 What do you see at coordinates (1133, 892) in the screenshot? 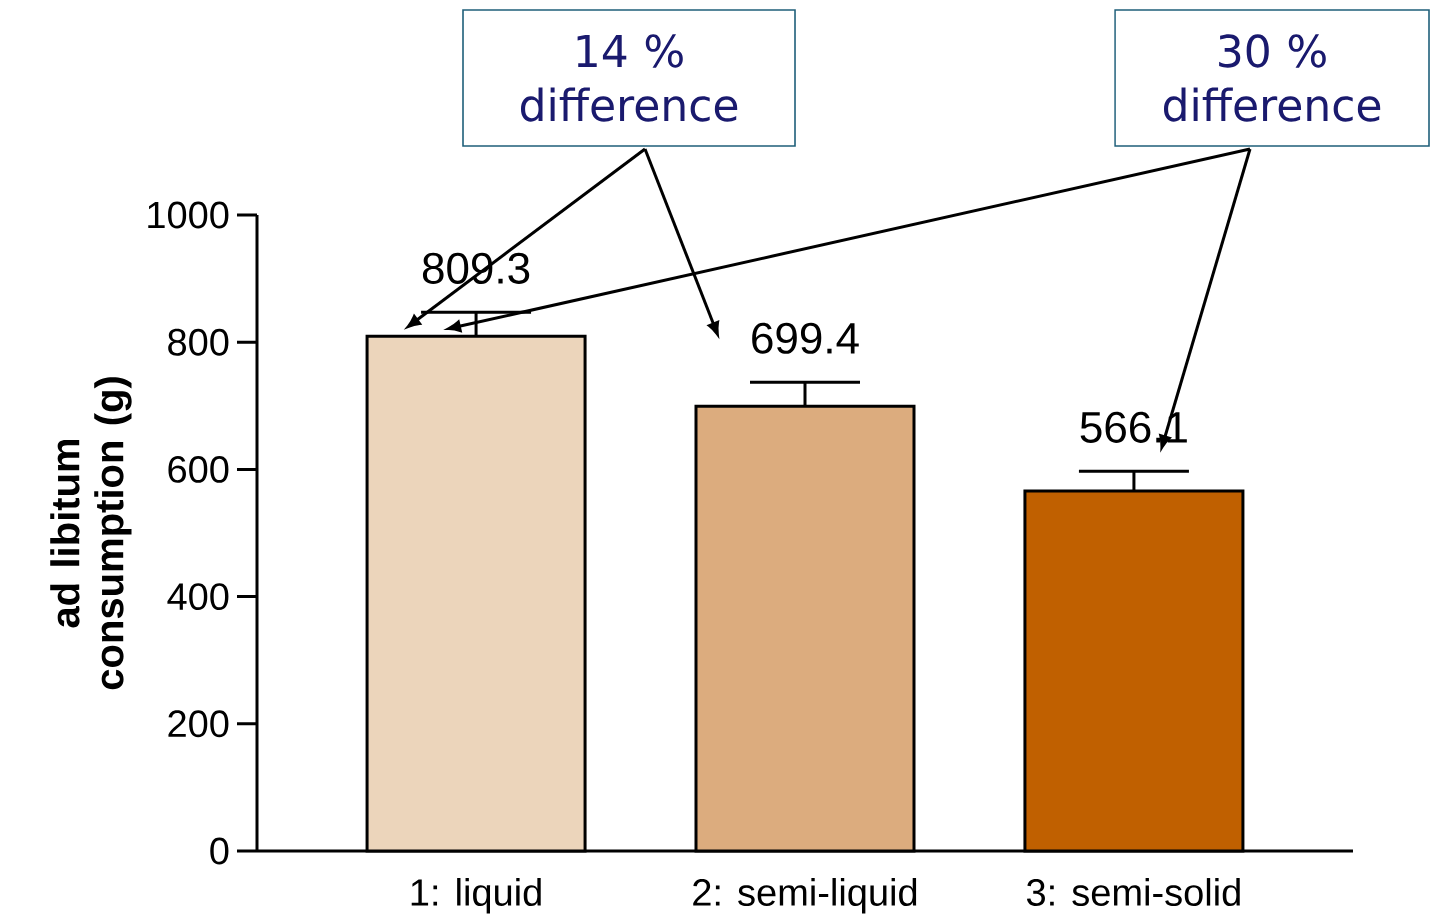
I see `x-tick-label: 3: semi-solid` at bounding box center [1133, 892].